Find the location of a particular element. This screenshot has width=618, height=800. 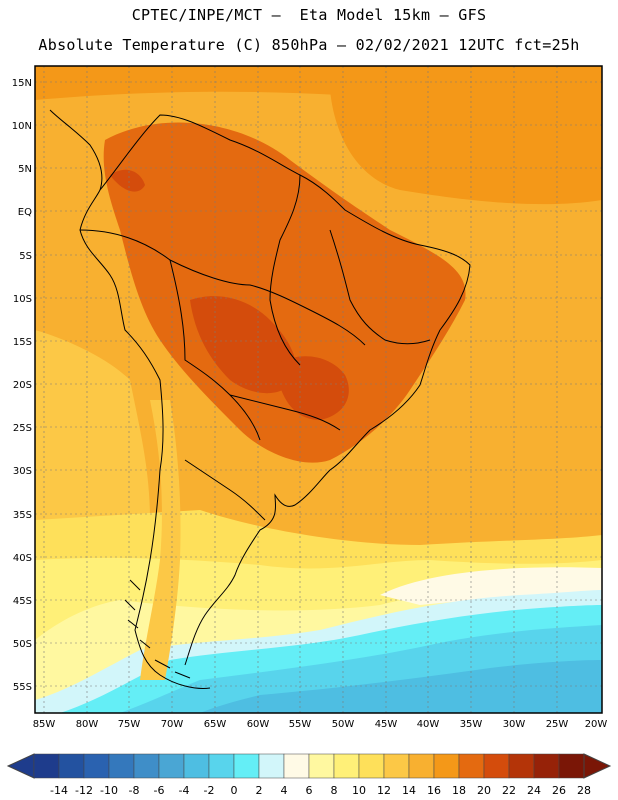

colorbar-label: -4 is located at coordinates (184, 790).